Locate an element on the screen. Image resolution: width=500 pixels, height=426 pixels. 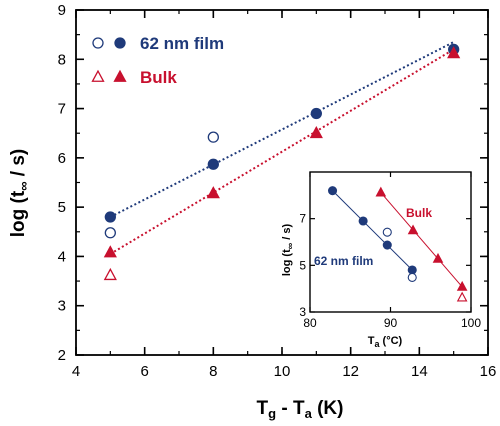
inset-x-tick-label: 100 is located at coordinates (471, 323).